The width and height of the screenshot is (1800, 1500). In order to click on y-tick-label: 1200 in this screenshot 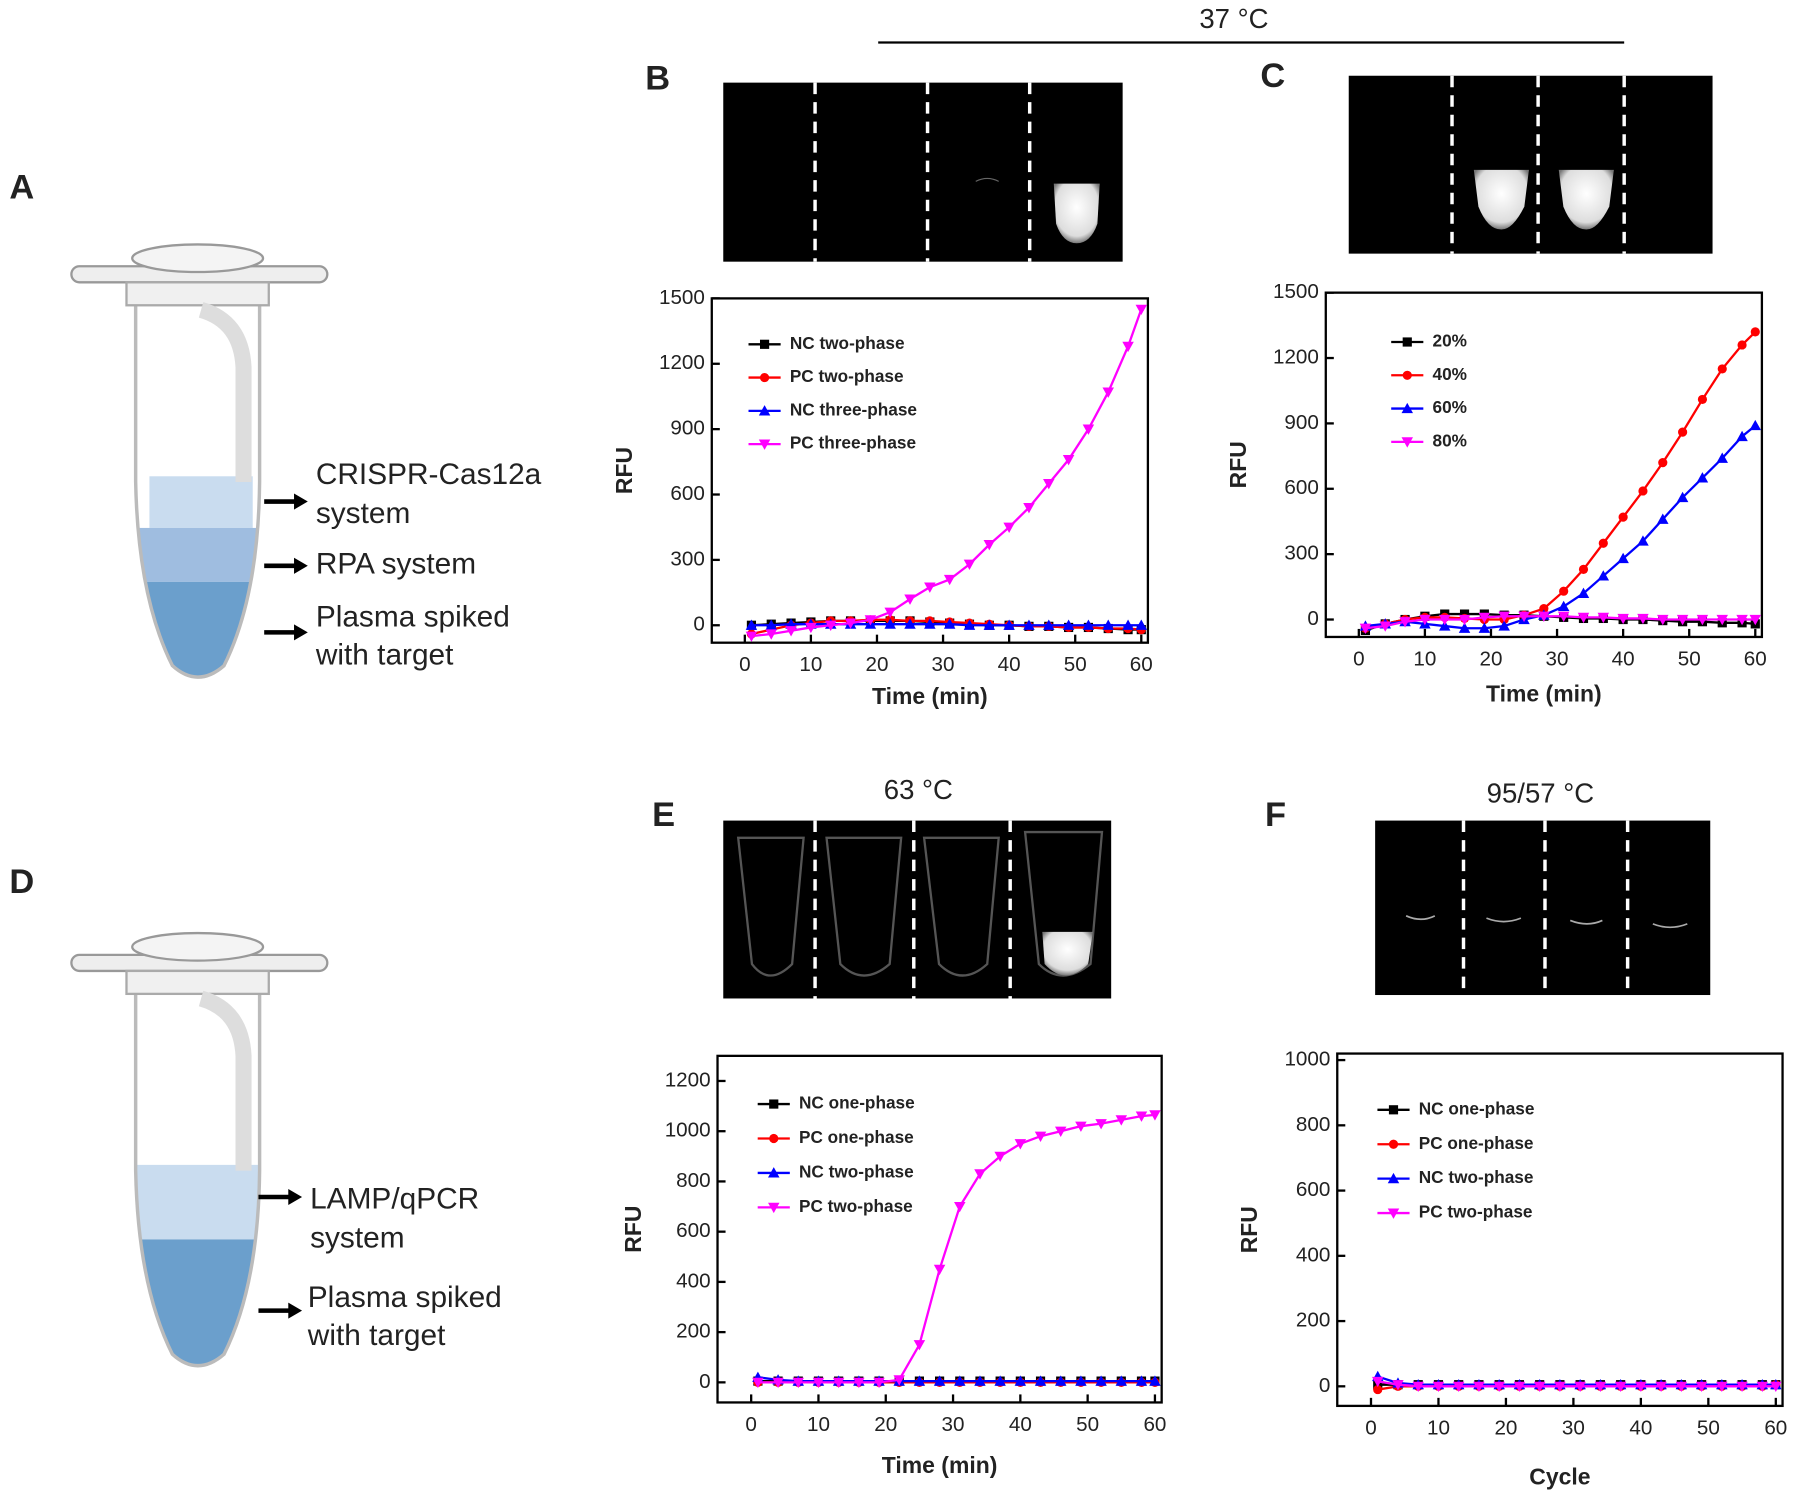, I will do `click(682, 362)`.